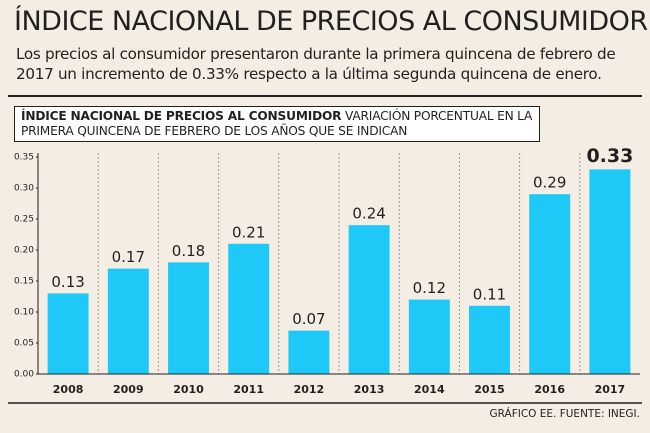 The width and height of the screenshot is (650, 433). Describe the element at coordinates (331, 21) in the screenshot. I see `title: ÍNDICE NACIONAL DE PRECIOS AL CONSUMIDOR` at that location.